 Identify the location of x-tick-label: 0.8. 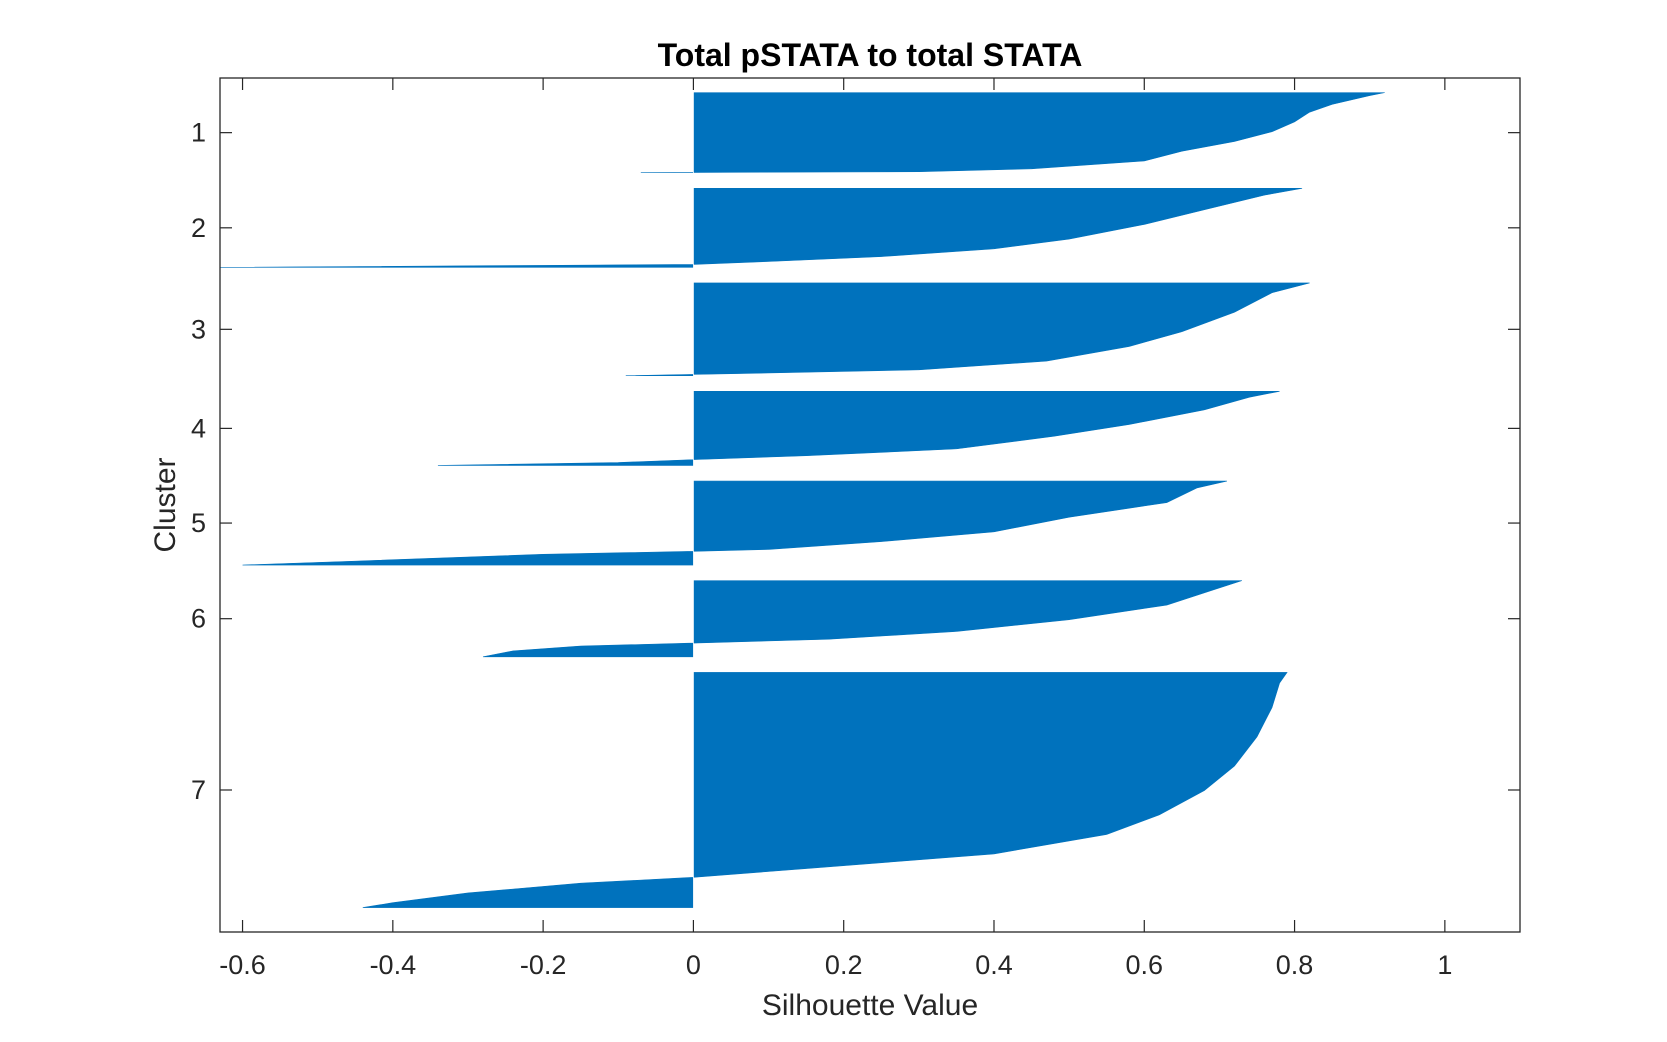
(1295, 965).